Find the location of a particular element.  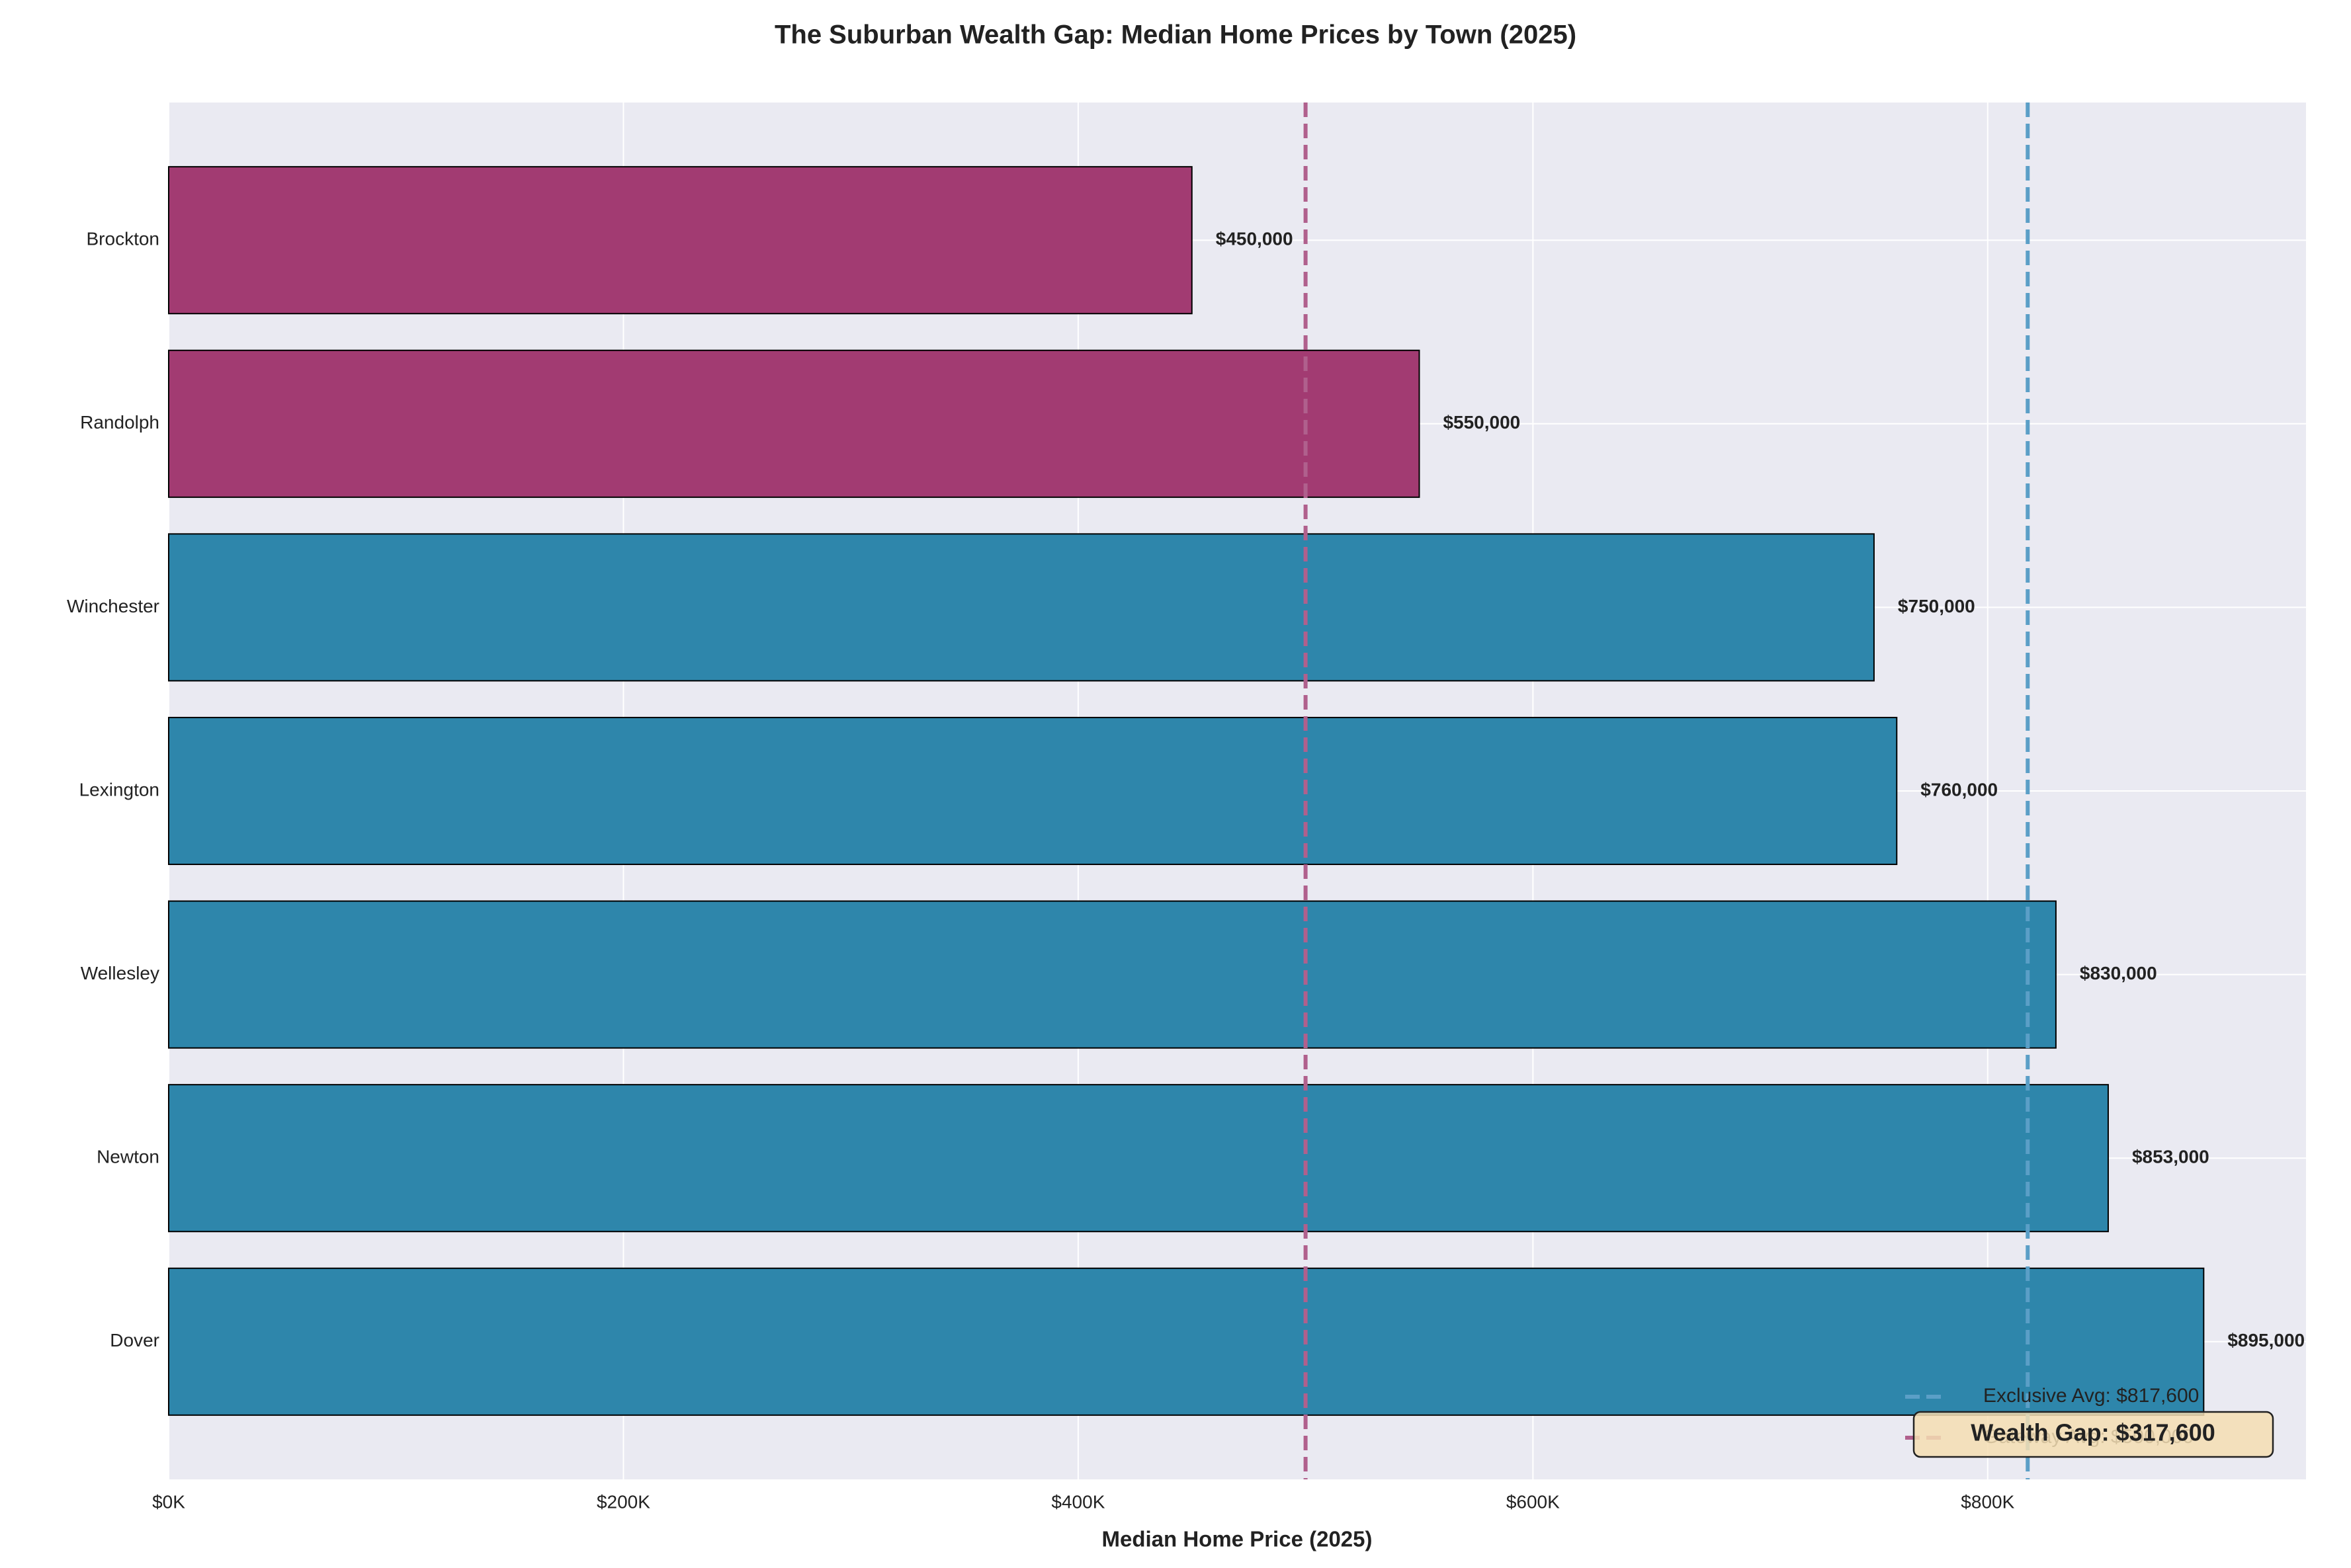

legend-label: Exclusive Avg: $817,600 is located at coordinates (2091, 1396).